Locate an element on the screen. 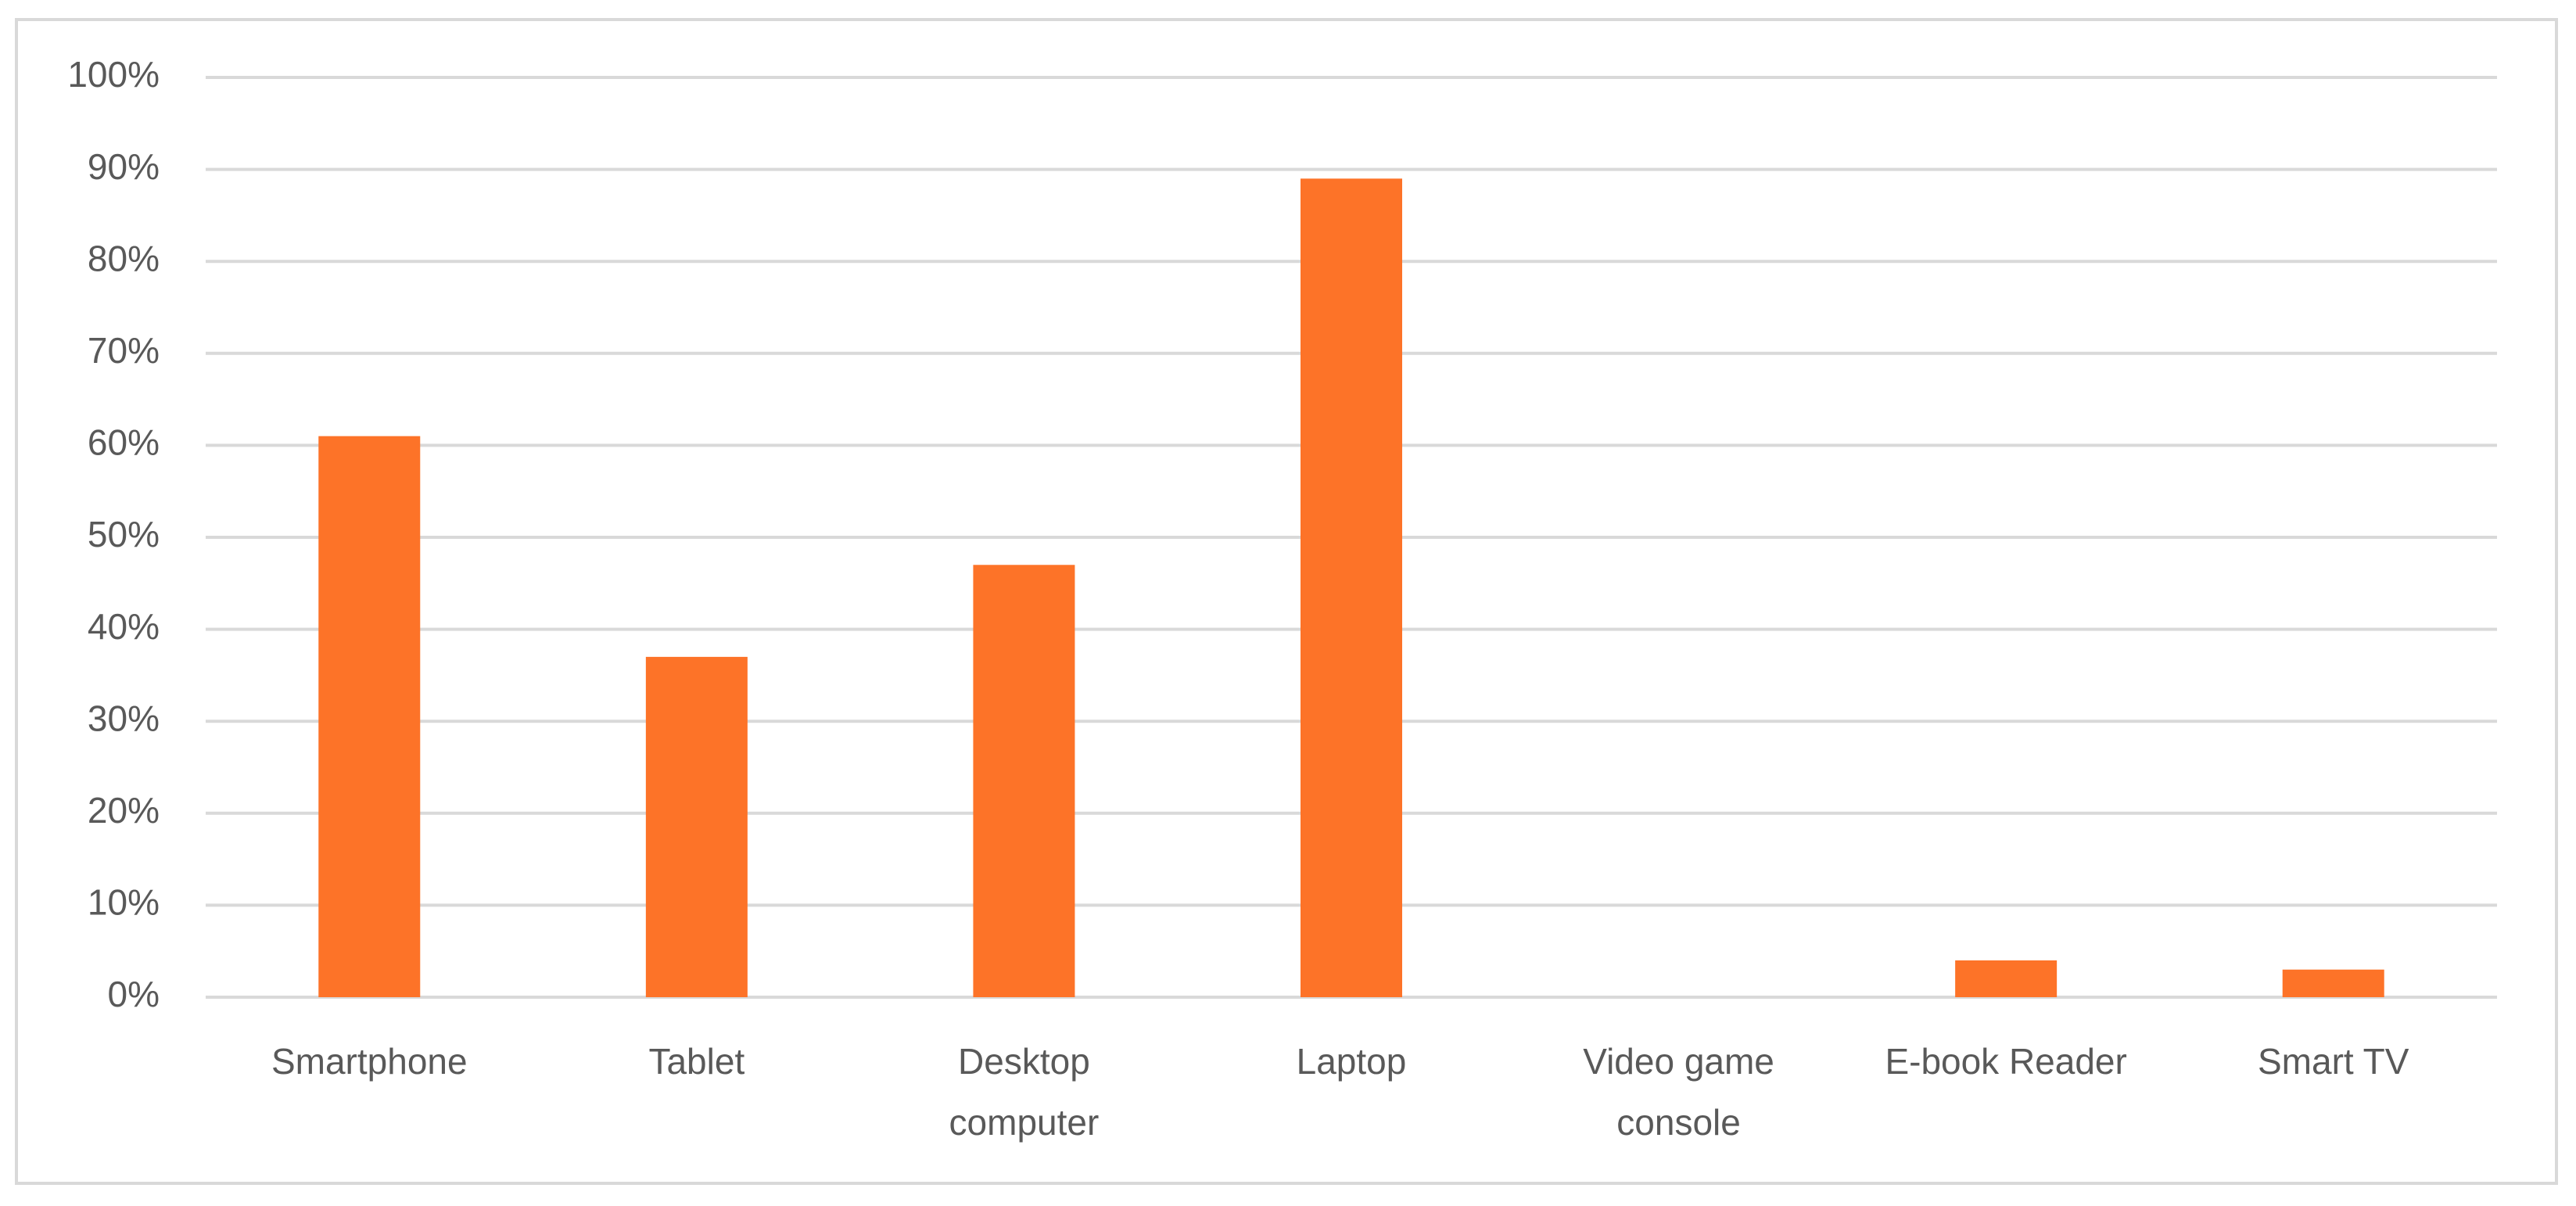 The image size is (2576, 1206). x-tick-label: Tablet is located at coordinates (696, 1061).